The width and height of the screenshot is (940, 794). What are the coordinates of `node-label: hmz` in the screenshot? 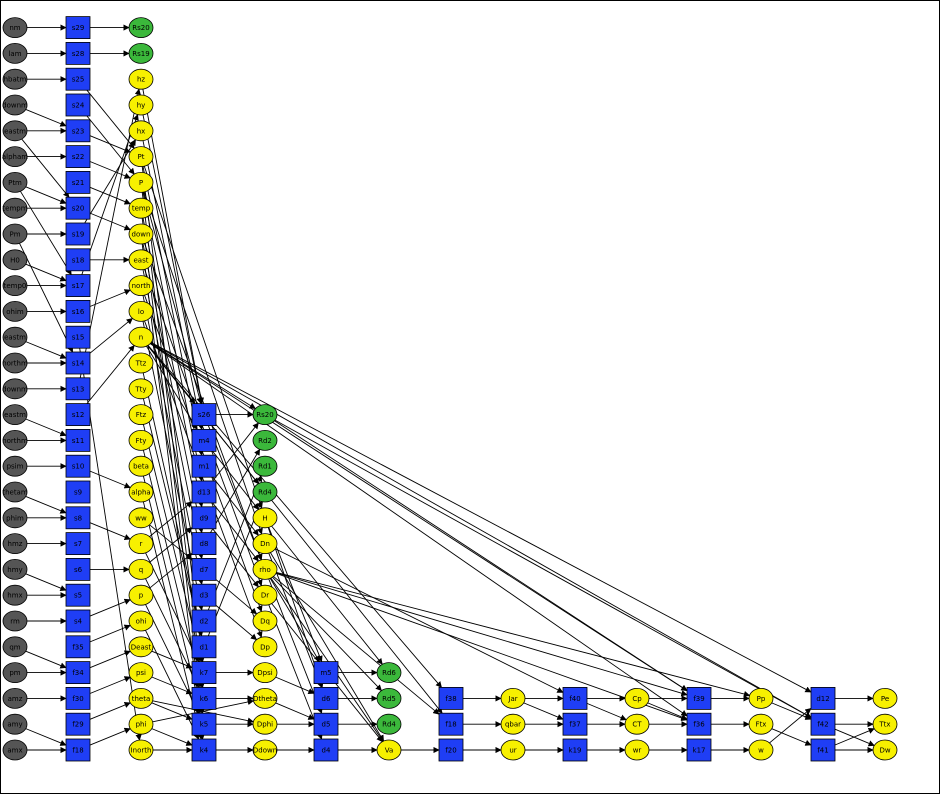 It's located at (15, 544).